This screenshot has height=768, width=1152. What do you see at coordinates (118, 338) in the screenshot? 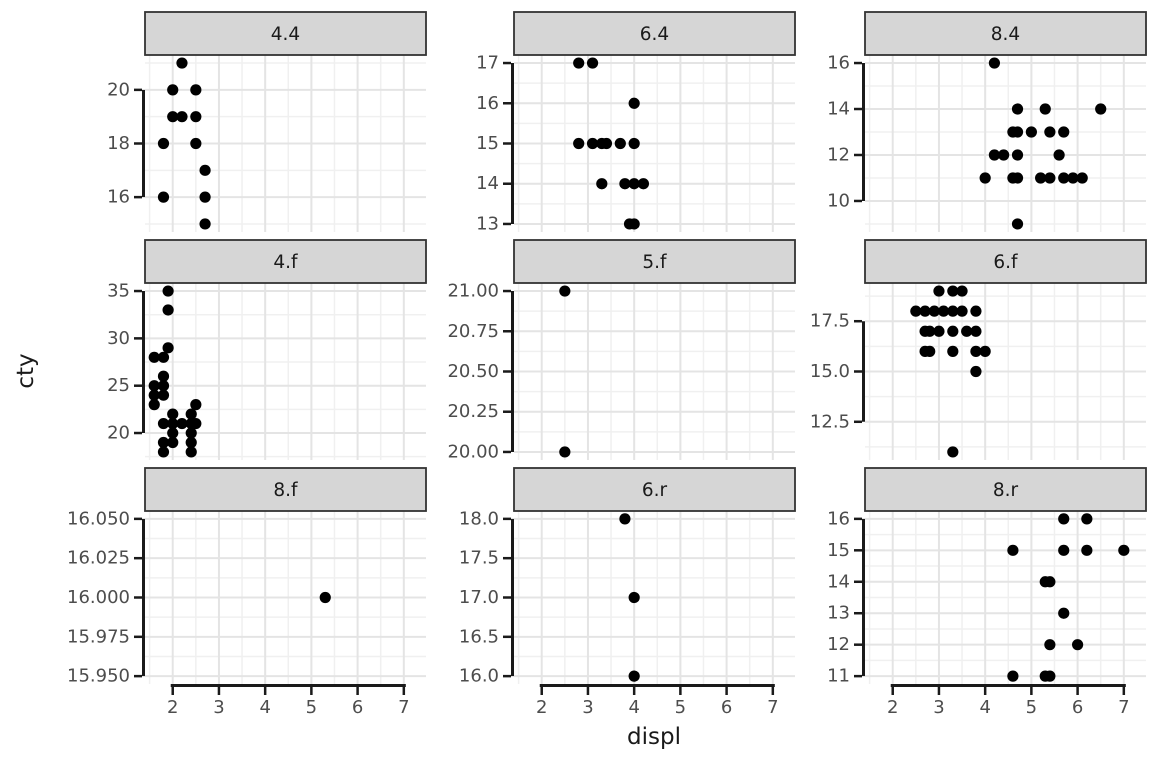
I see `y-tick-label: 30` at bounding box center [118, 338].